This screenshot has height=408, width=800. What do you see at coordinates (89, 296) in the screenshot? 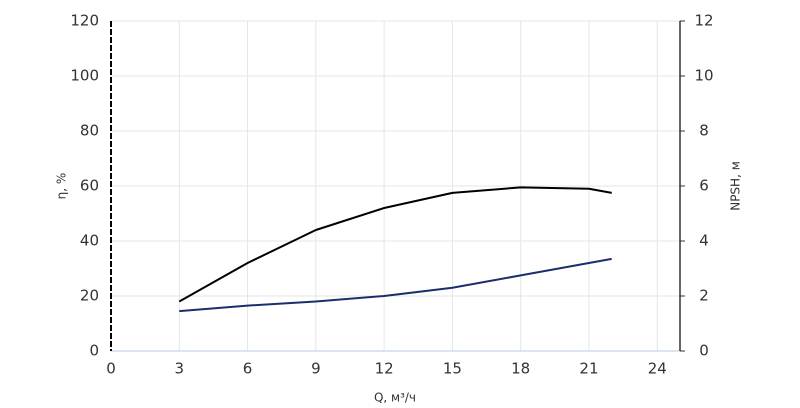
I see `y-tick-label: 20` at bounding box center [89, 296].